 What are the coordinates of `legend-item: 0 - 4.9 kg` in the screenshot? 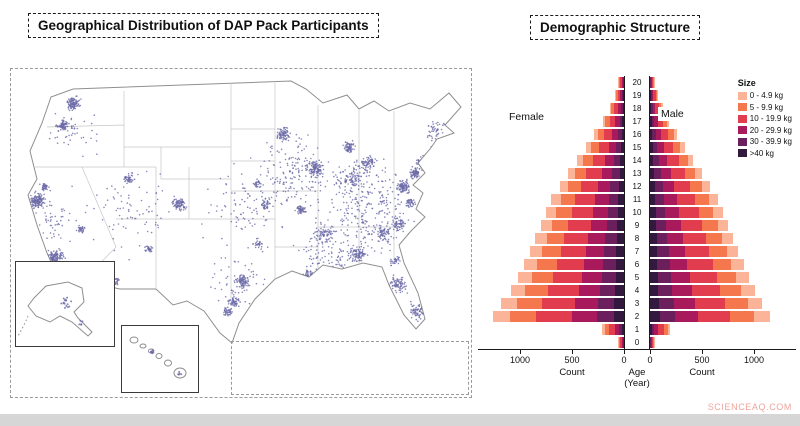 It's located at (764, 96).